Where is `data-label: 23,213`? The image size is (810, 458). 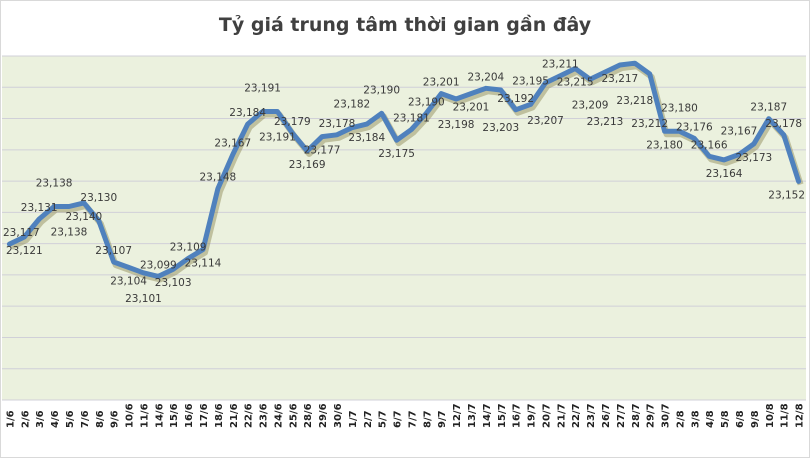
data-label: 23,213 is located at coordinates (605, 122).